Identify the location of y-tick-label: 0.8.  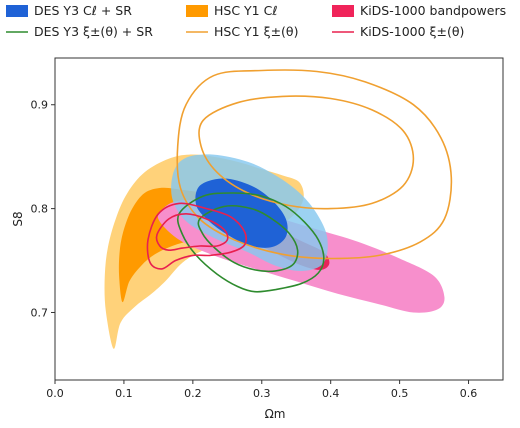
(40, 209).